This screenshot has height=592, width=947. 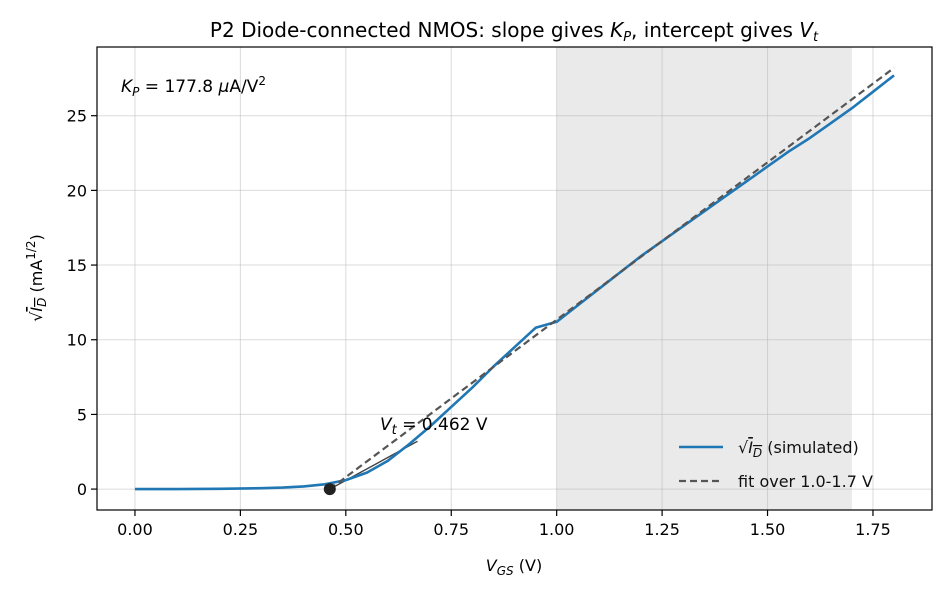 What do you see at coordinates (241, 529) in the screenshot?
I see `x-tick-label: 0.25` at bounding box center [241, 529].